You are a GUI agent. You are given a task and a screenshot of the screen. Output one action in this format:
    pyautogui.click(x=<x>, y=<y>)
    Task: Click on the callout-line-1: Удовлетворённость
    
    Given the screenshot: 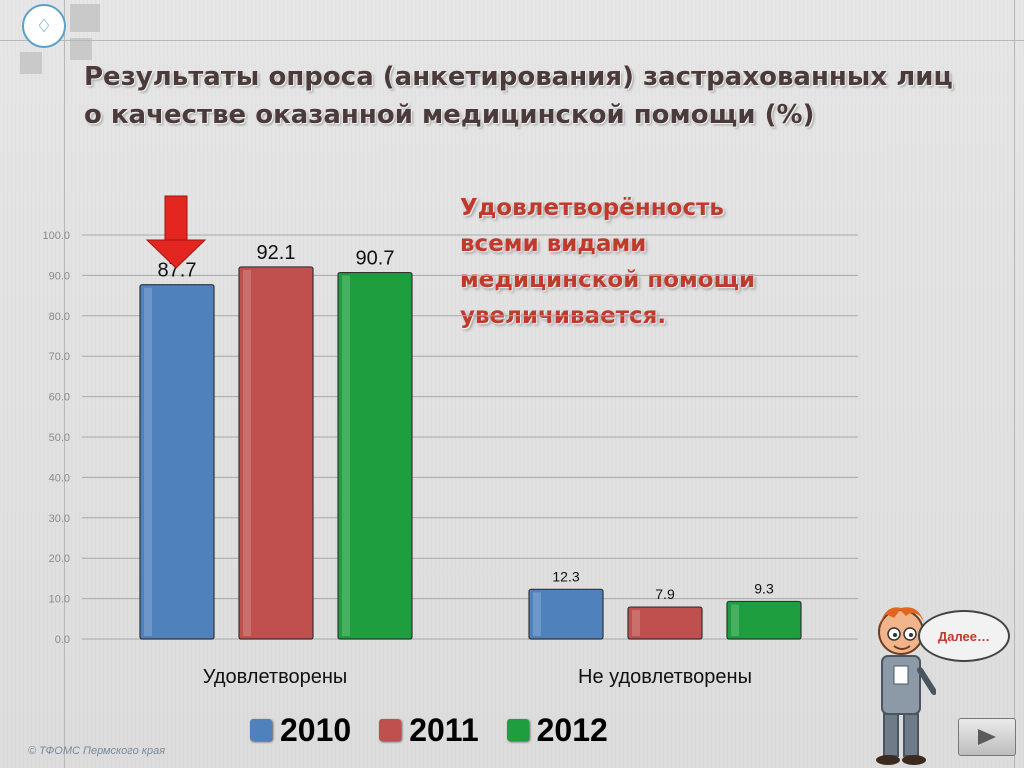 What is the action you would take?
    pyautogui.click(x=592, y=208)
    